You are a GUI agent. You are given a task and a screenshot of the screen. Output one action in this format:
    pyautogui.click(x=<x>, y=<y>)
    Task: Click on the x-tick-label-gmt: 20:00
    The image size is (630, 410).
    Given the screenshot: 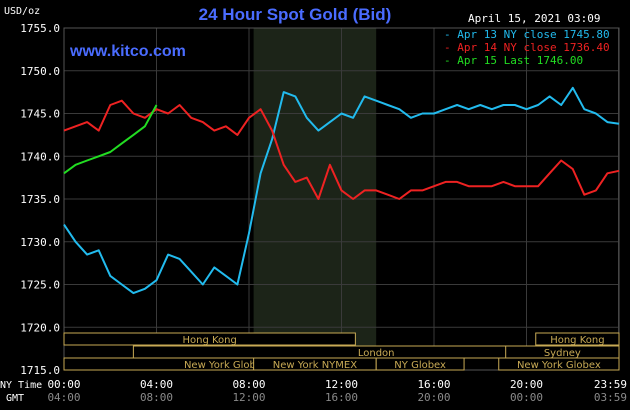 What is the action you would take?
    pyautogui.click(x=433, y=397)
    